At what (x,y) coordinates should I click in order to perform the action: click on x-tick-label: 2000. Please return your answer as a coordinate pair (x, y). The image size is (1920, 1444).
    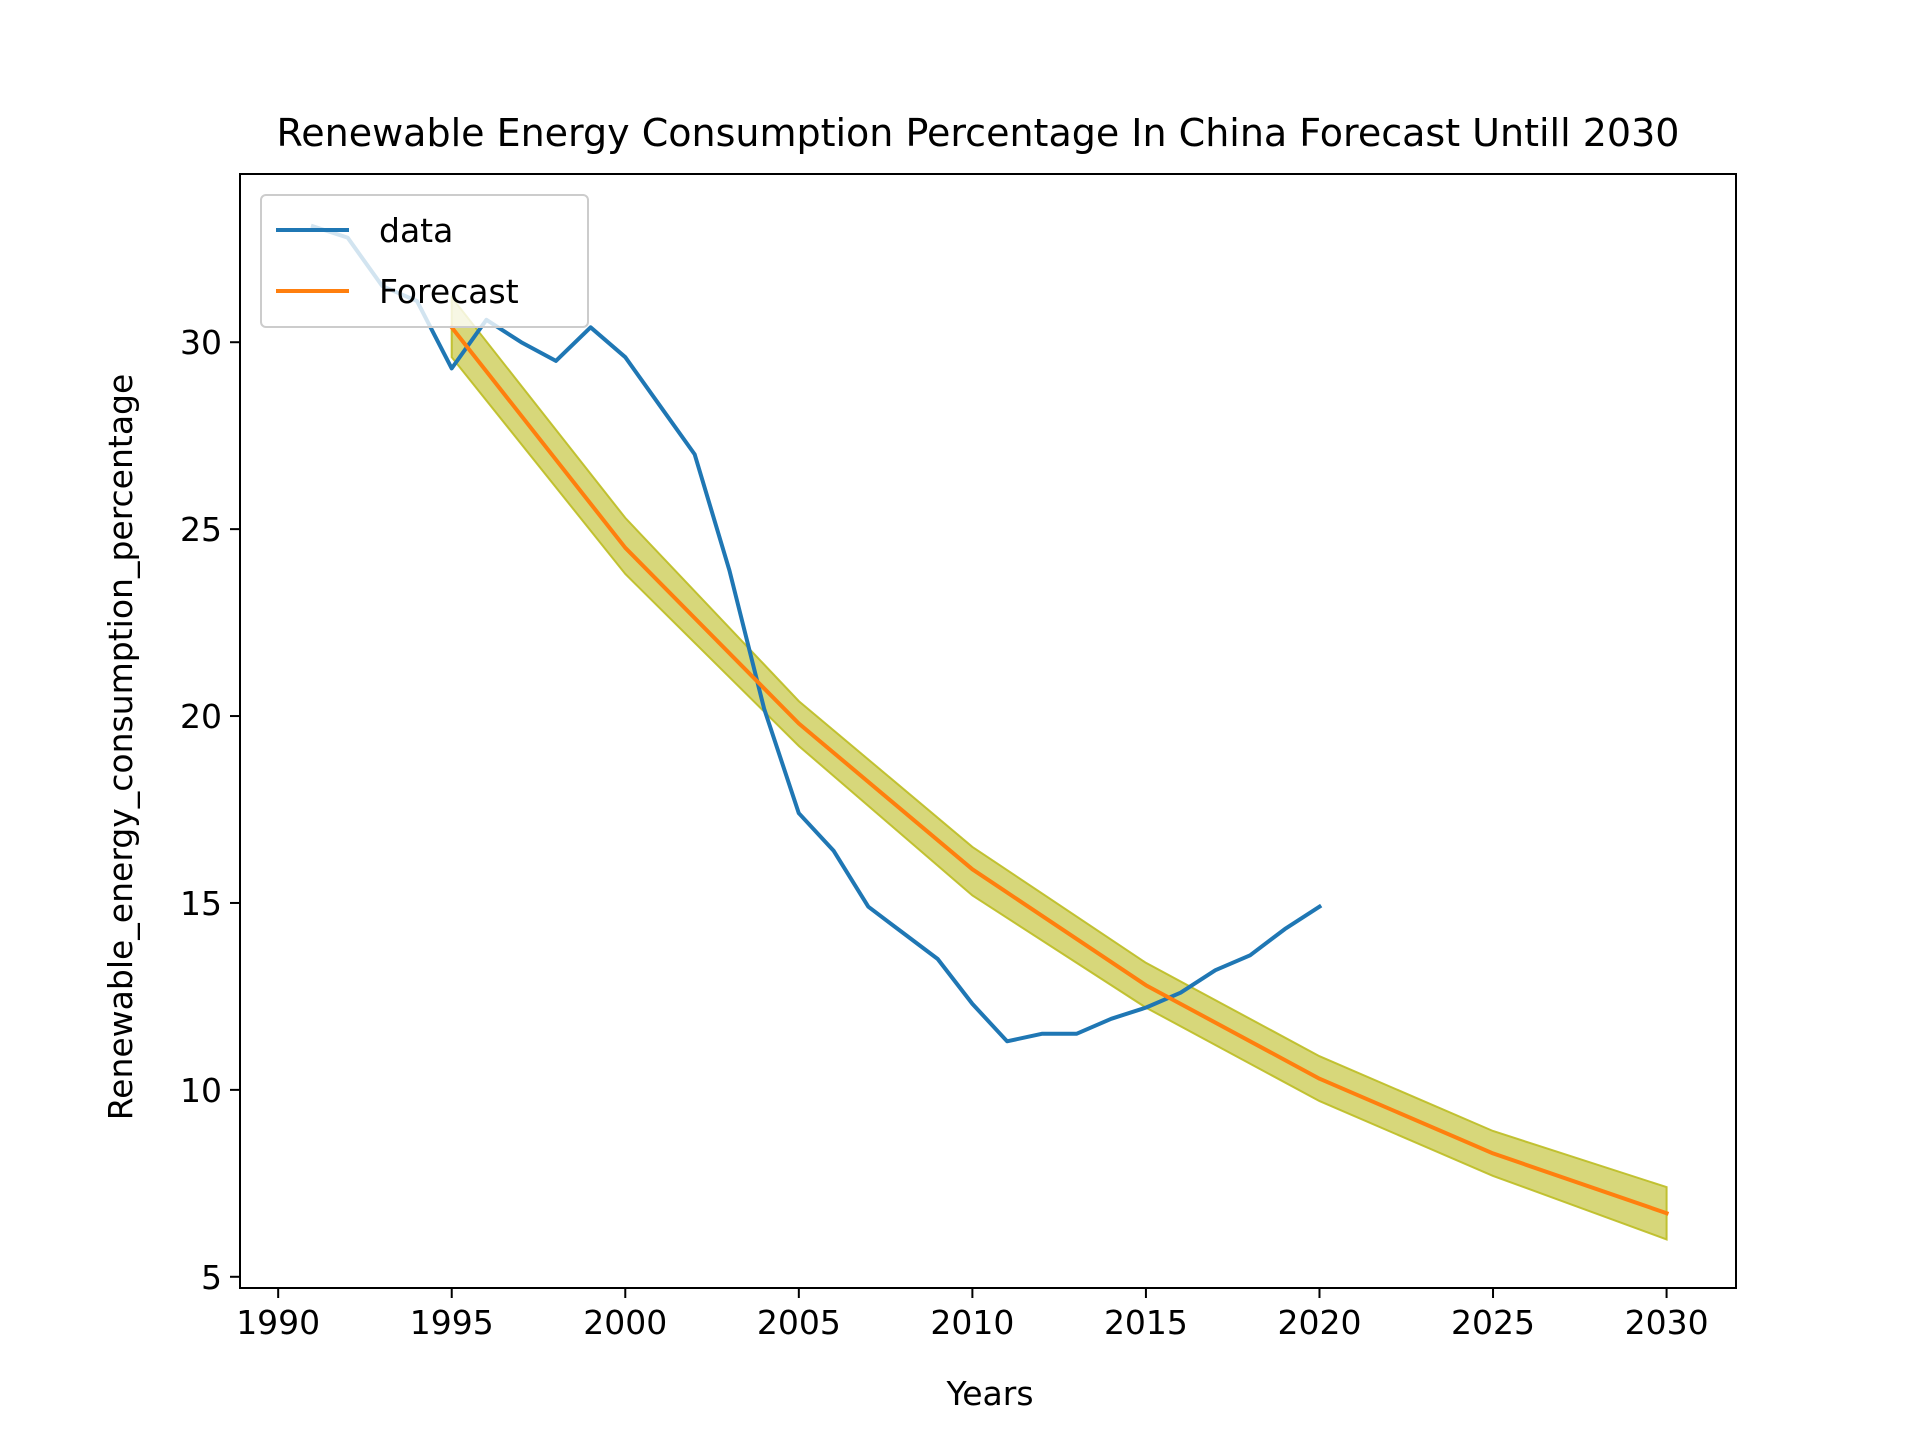
    Looking at the image, I should click on (625, 1322).